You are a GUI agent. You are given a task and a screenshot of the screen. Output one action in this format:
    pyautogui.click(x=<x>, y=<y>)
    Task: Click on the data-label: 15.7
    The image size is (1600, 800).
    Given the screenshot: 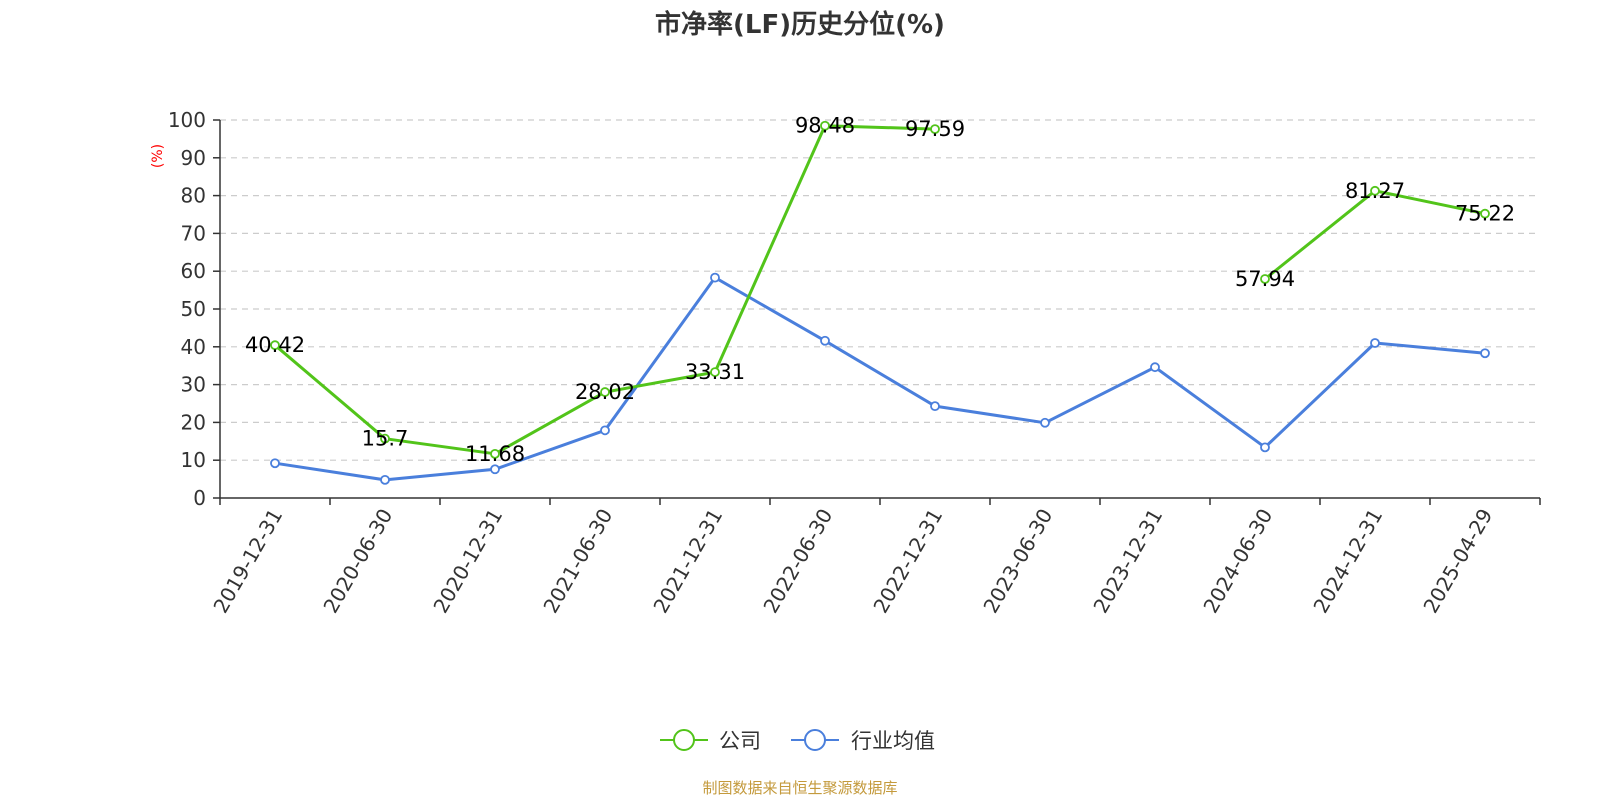 What is the action you would take?
    pyautogui.click(x=385, y=439)
    